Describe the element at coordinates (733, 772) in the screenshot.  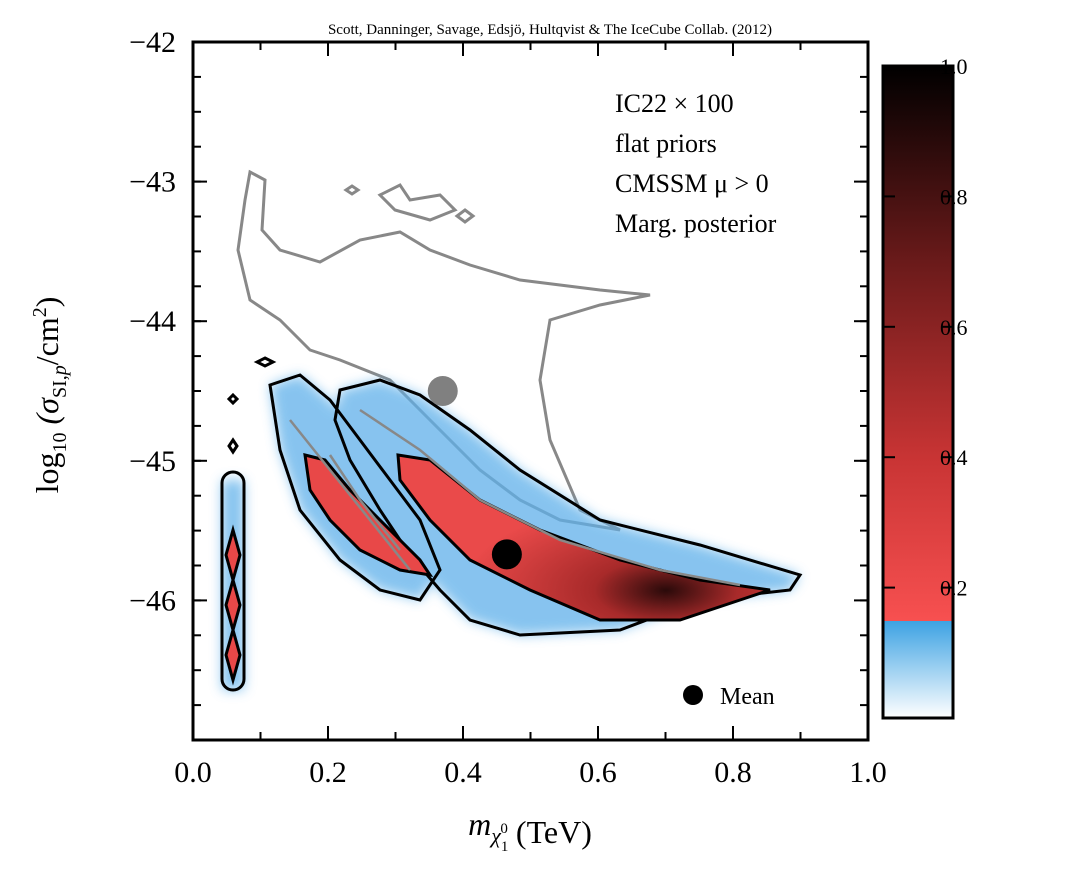
I see `x-tick-label: 0.8` at that location.